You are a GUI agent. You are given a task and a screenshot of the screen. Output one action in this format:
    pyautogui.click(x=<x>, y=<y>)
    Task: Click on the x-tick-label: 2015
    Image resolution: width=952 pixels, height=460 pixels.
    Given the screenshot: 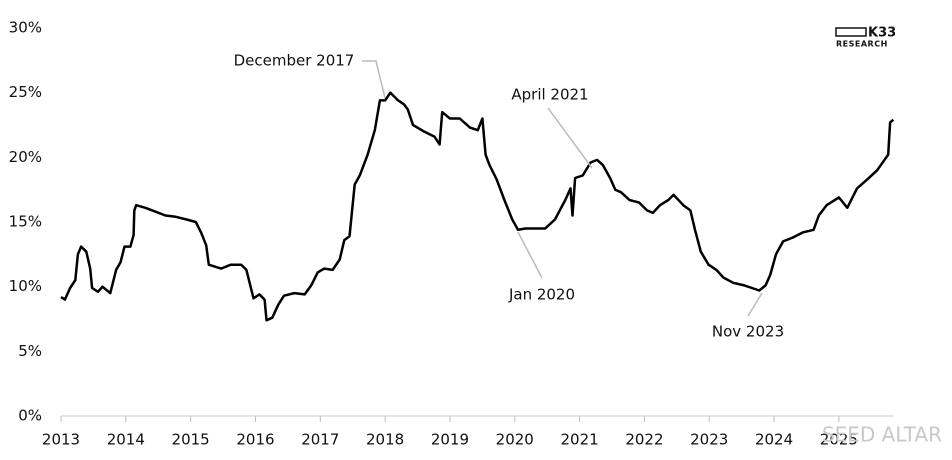 What is the action you would take?
    pyautogui.click(x=191, y=440)
    